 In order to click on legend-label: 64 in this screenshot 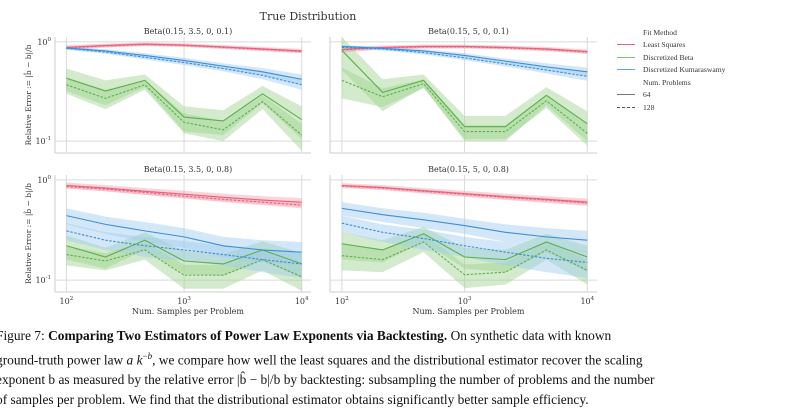, I will do `click(647, 94)`.